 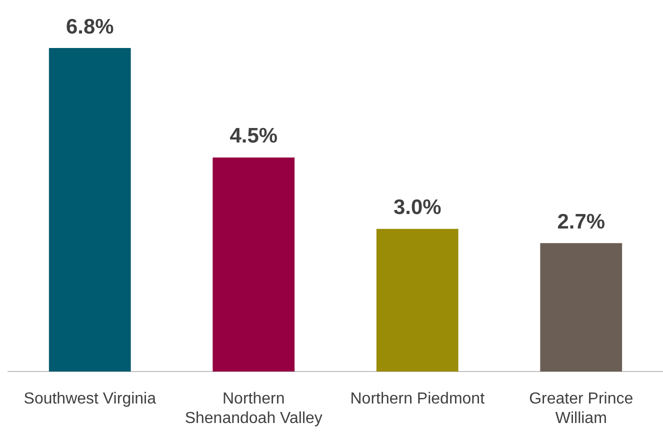 I want to click on data-label: 3.0%, so click(x=417, y=208).